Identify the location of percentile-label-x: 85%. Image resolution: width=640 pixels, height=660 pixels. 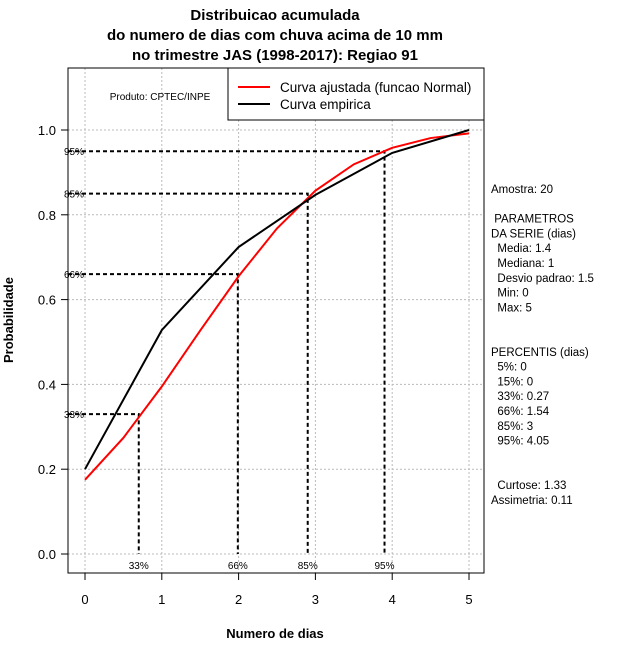
(308, 566).